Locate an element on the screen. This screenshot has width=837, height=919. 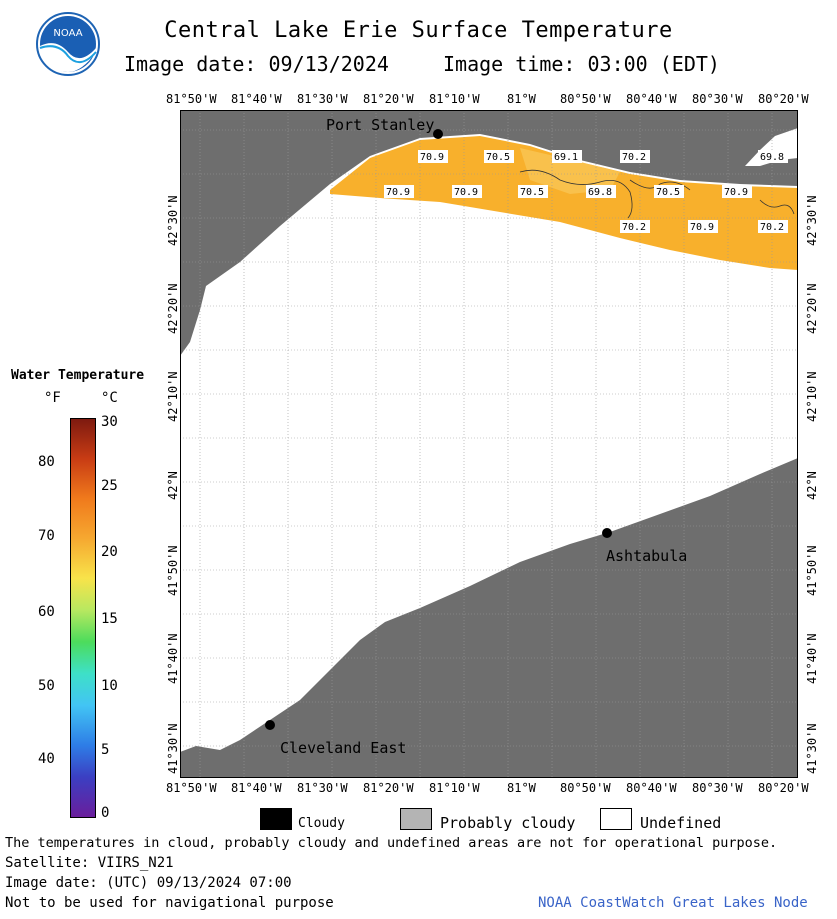
lon-label-bottom: 80°50'W is located at coordinates (585, 788).